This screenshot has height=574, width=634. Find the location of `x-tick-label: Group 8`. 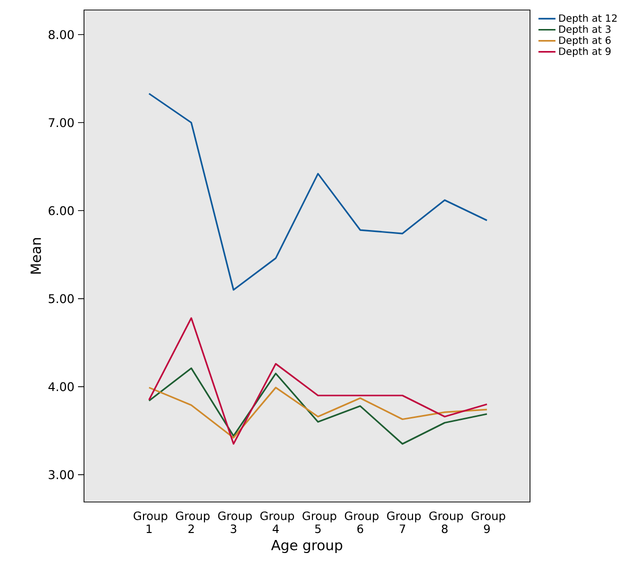

x-tick-label: Group 8 is located at coordinates (446, 523).